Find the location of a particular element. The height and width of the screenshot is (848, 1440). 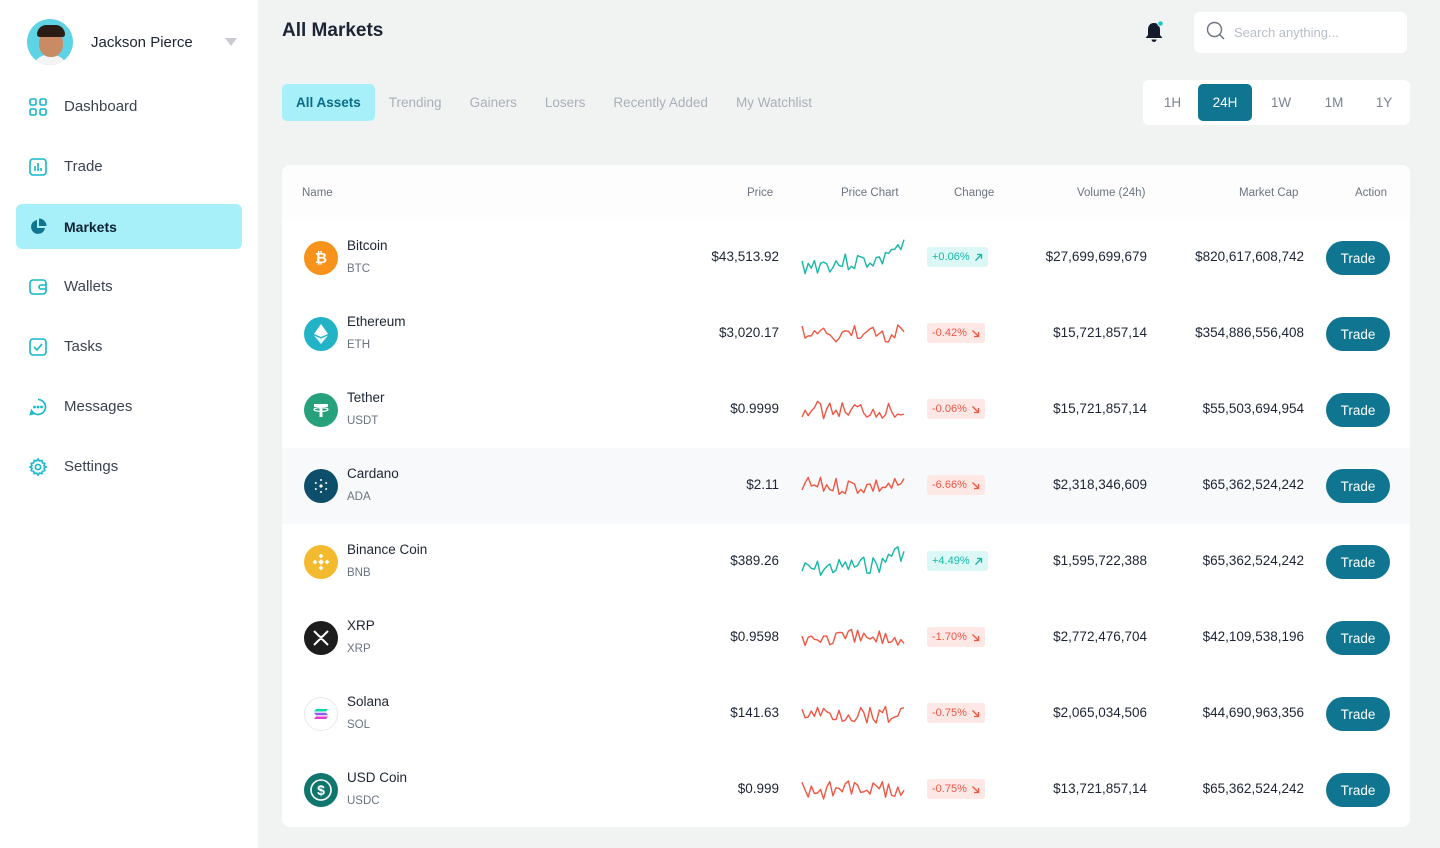

sidebar-item-label: Tasks is located at coordinates (83, 346).